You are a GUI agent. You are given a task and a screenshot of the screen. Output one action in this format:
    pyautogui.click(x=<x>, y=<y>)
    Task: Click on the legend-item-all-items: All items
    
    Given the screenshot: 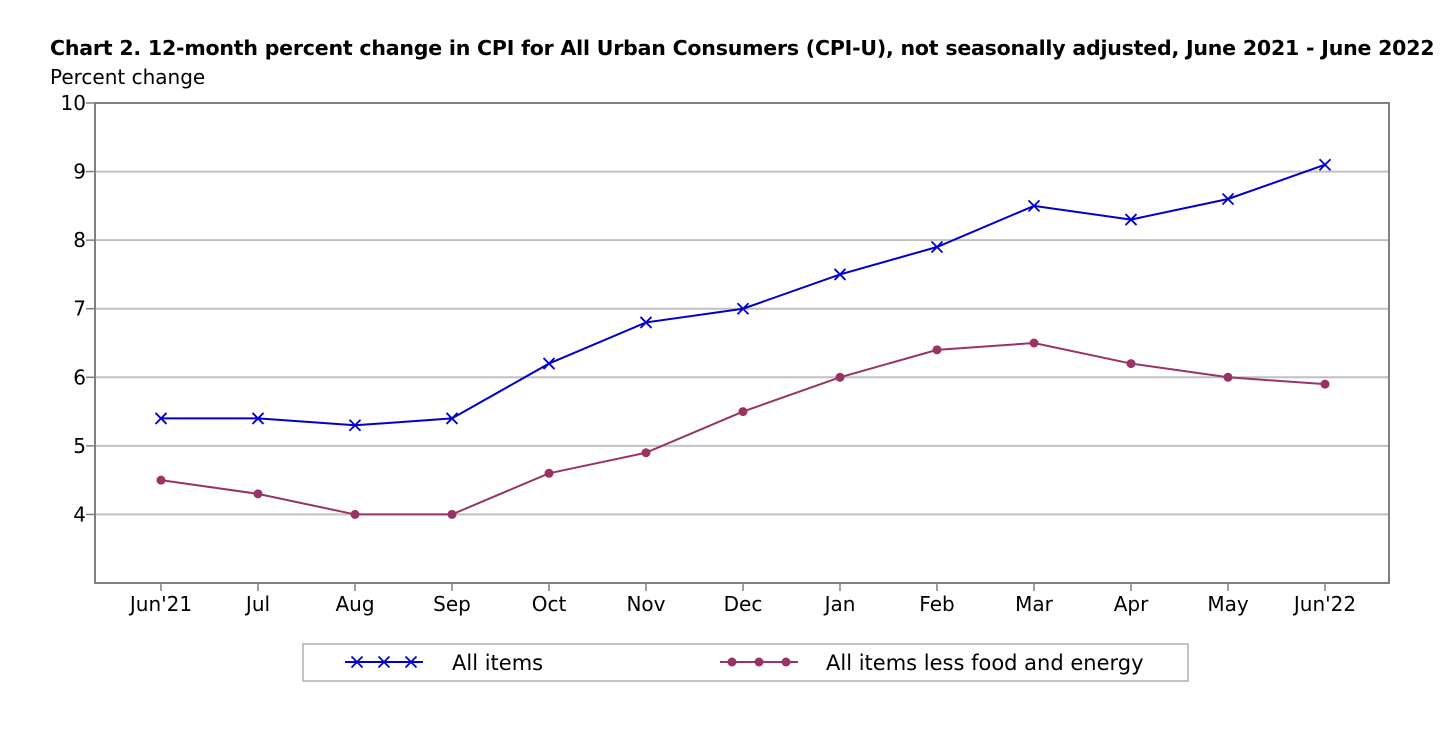 What is the action you would take?
    pyautogui.click(x=444, y=663)
    